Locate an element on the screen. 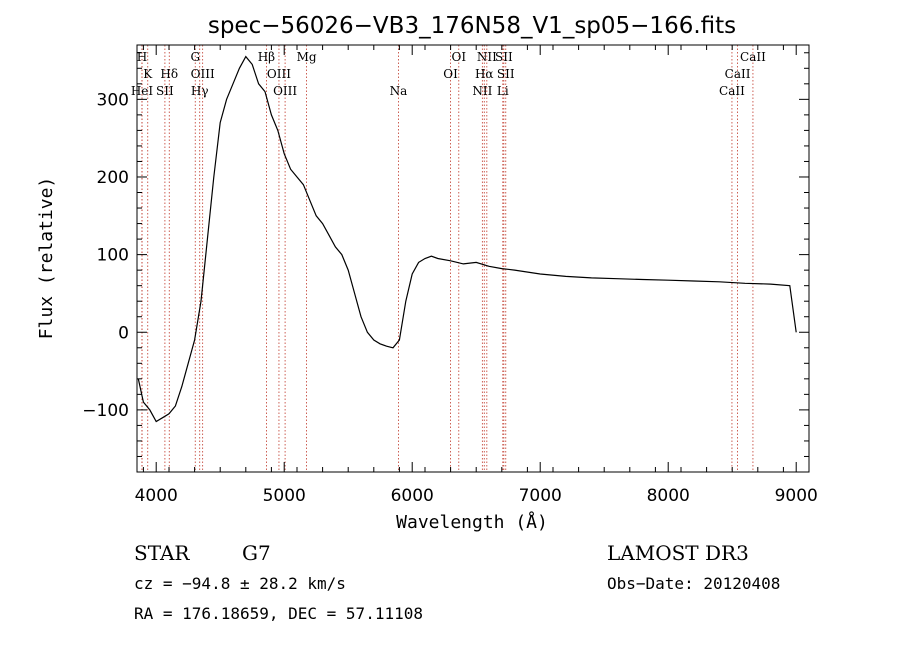  survey-name: LAMOST DR3 is located at coordinates (678, 553).